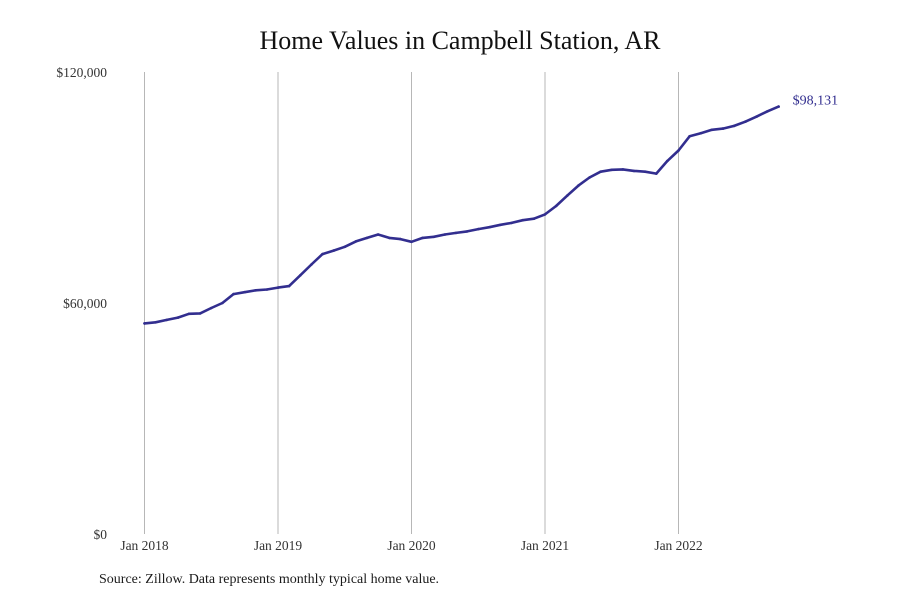 Image resolution: width=900 pixels, height=600 pixels. I want to click on y-axis: $0 $60,000 $120,000, so click(81, 303).